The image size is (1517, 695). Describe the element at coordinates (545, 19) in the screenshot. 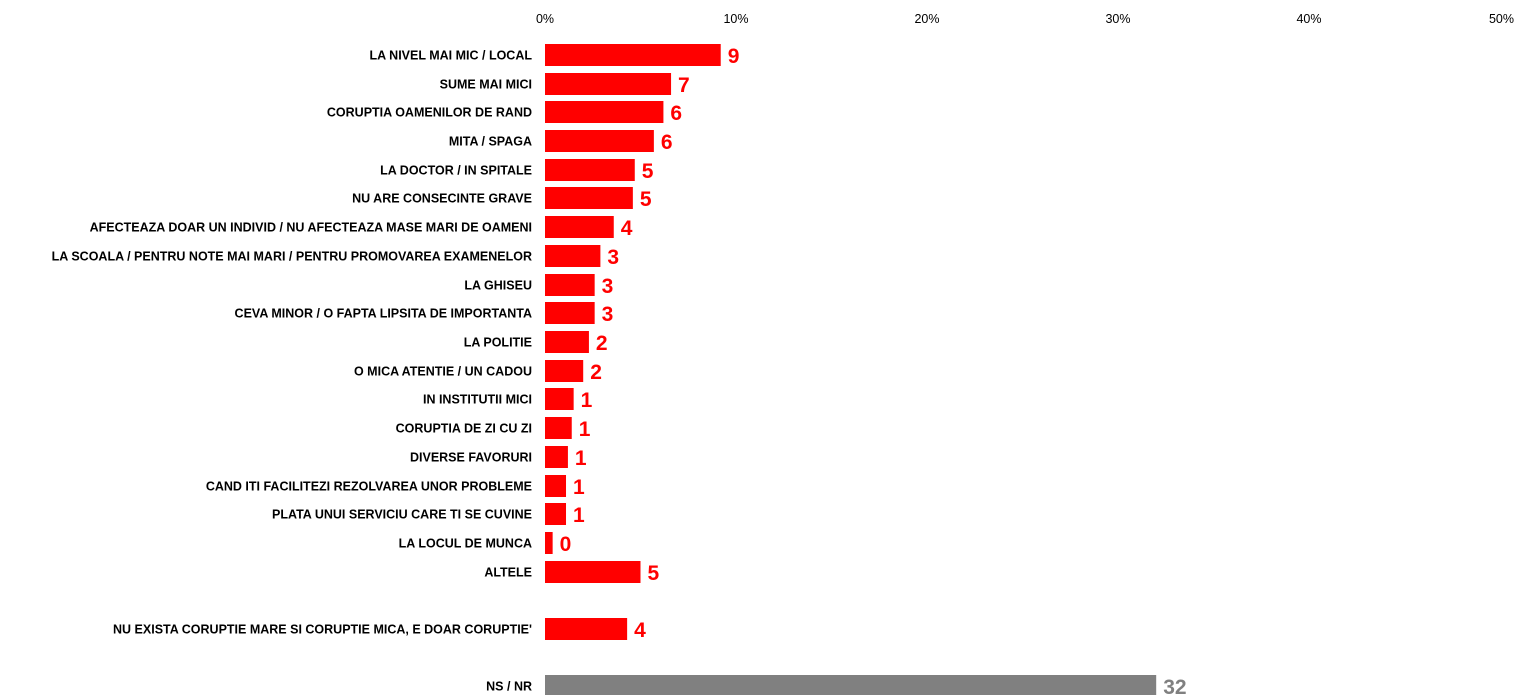

I see `x-tick-label: 0%` at that location.